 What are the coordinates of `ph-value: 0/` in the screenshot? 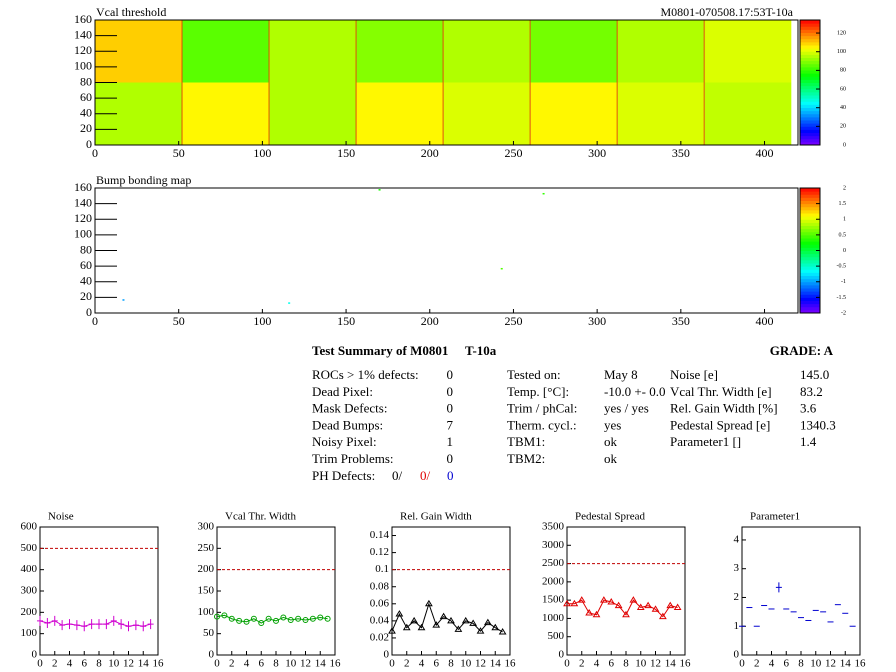 It's located at (397, 475).